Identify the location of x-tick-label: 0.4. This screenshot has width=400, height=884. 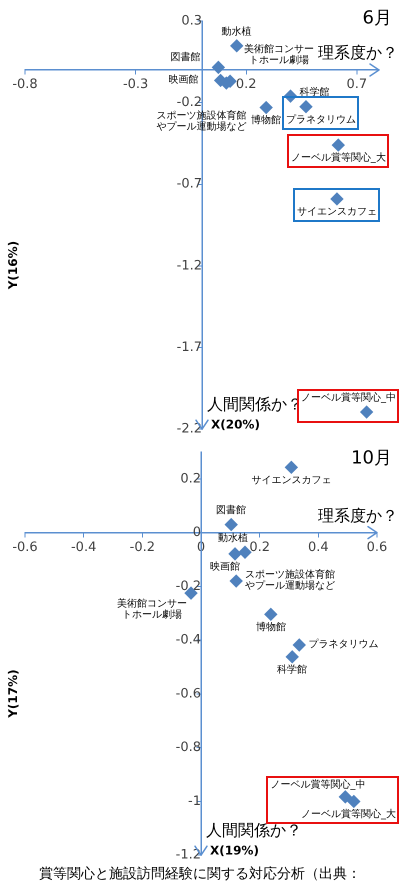
(318, 547).